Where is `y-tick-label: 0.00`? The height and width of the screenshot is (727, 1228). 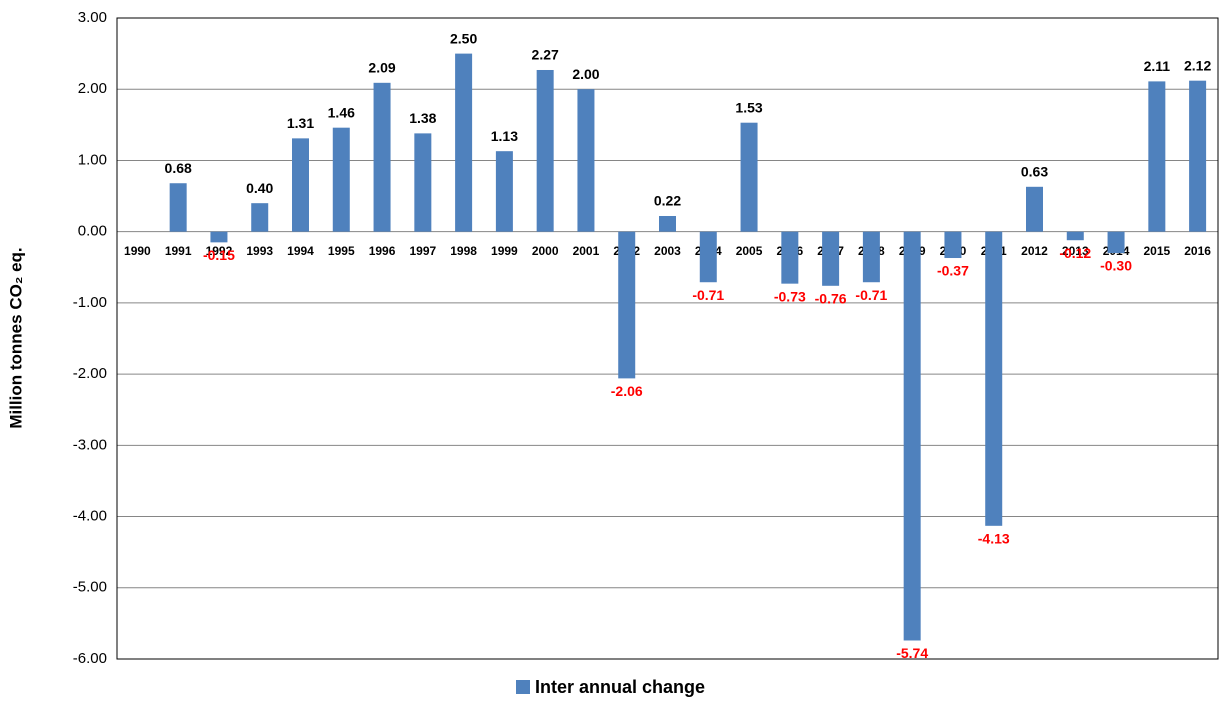 y-tick-label: 0.00 is located at coordinates (92, 231).